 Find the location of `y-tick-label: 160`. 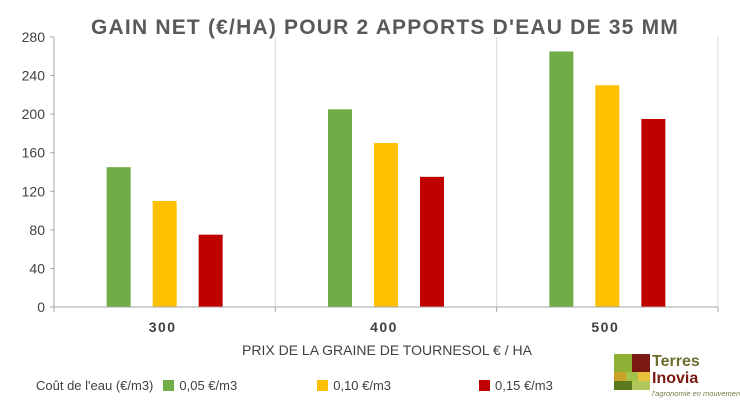

y-tick-label: 160 is located at coordinates (34, 153).